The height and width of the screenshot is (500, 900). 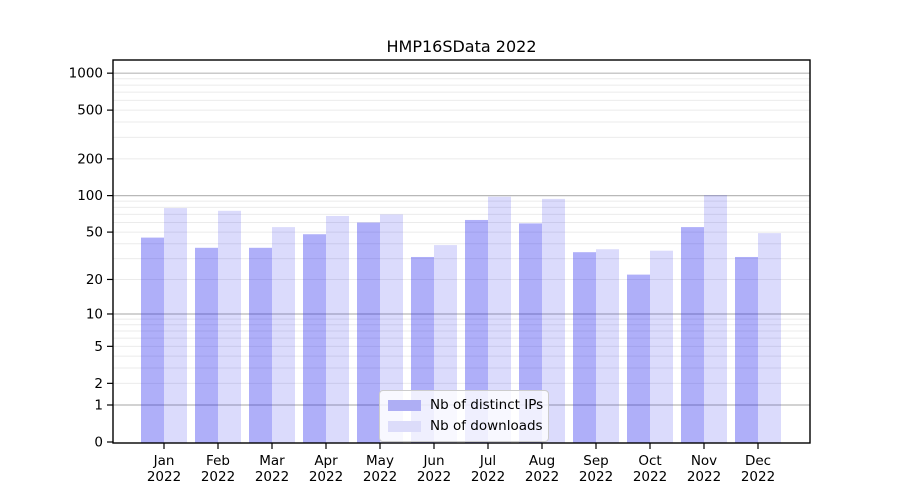 I want to click on y-tick-label: 200, so click(x=90, y=159).